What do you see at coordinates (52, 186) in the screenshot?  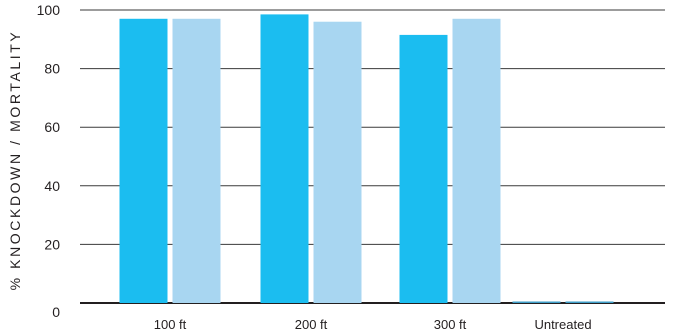 I see `y-tick-label: 40` at bounding box center [52, 186].